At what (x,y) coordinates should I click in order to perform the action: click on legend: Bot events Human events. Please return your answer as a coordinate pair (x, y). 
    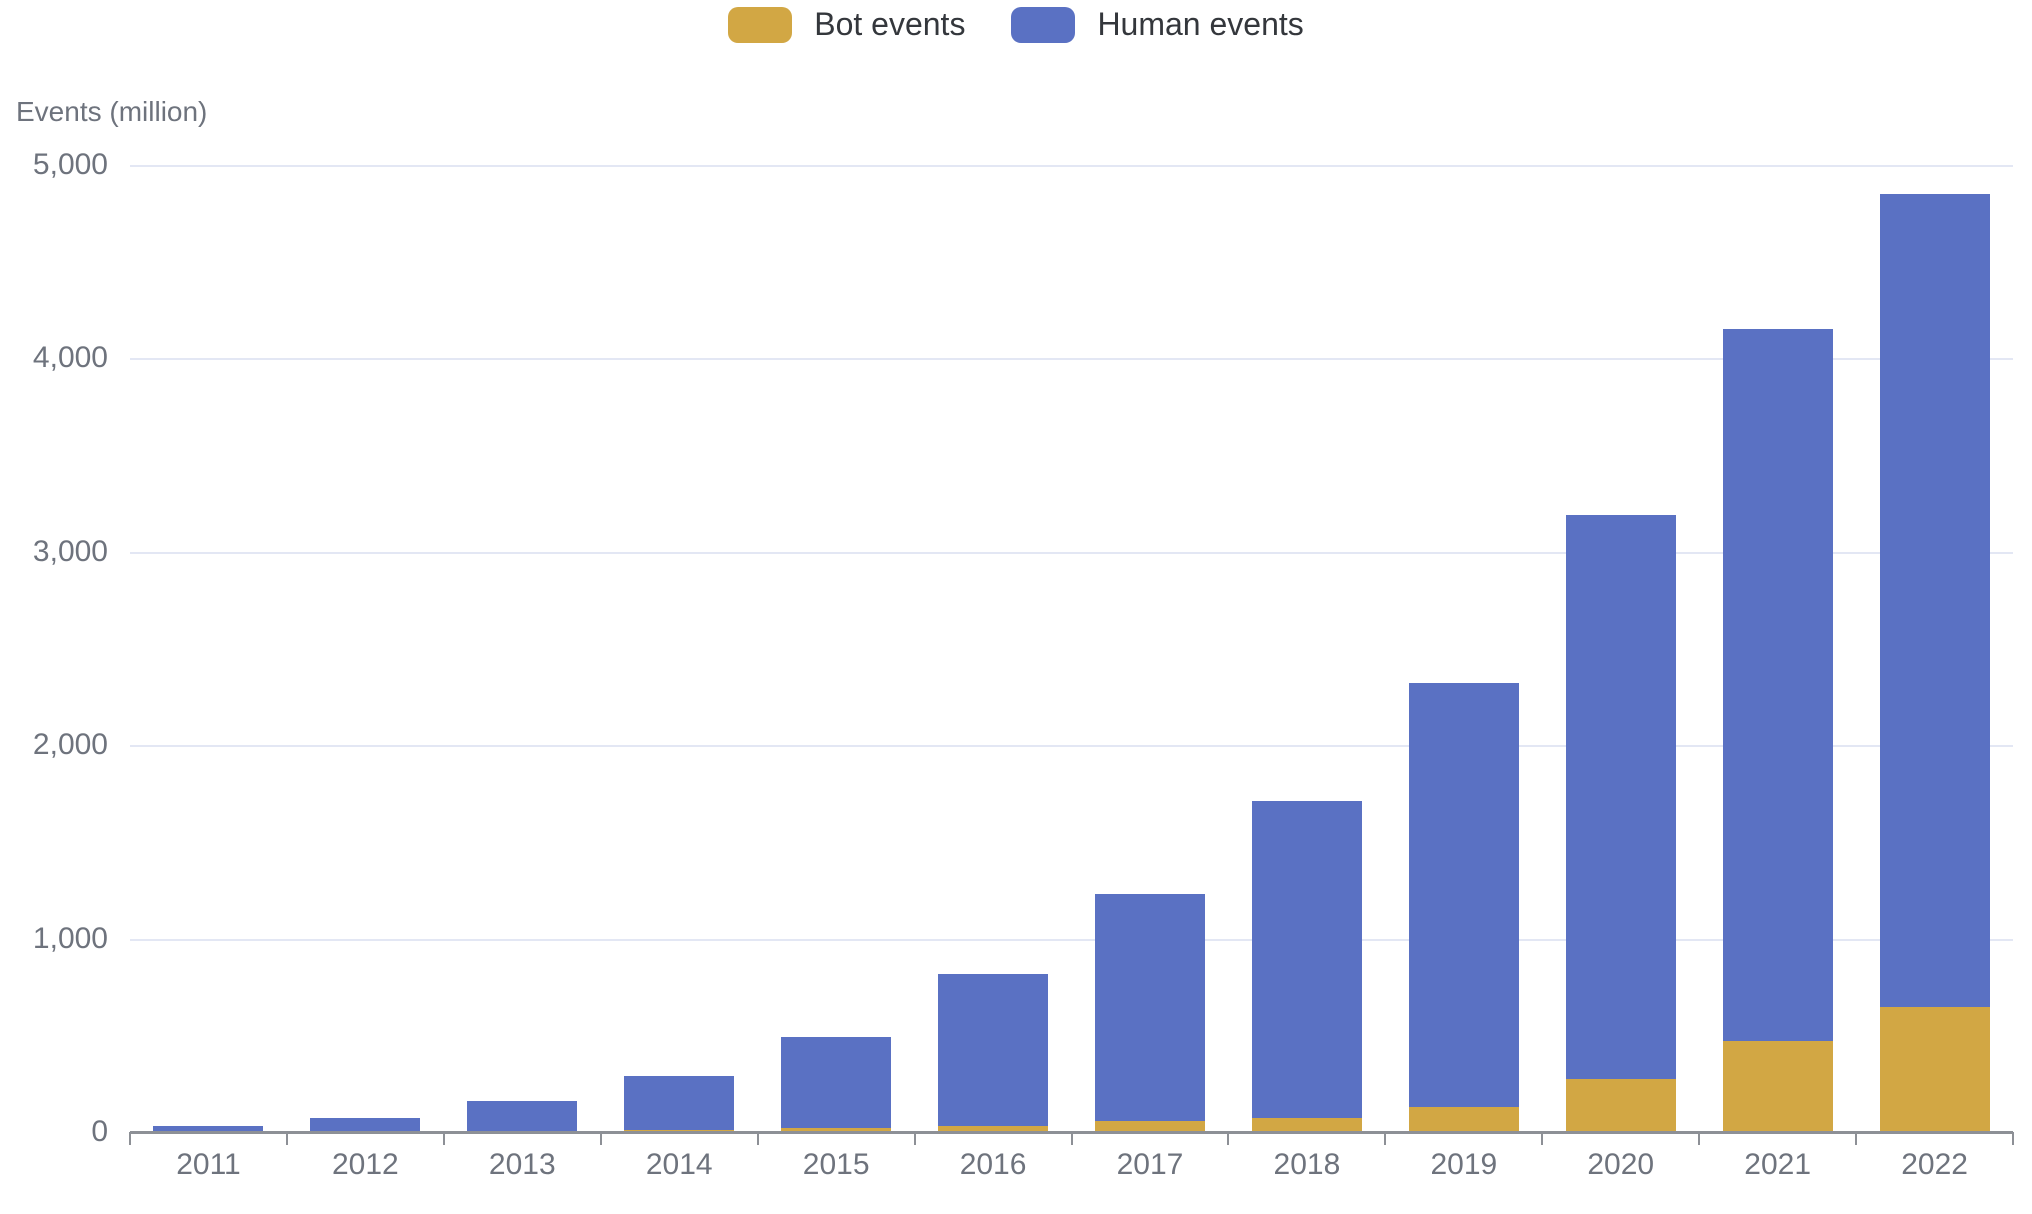
    Looking at the image, I should click on (1016, 24).